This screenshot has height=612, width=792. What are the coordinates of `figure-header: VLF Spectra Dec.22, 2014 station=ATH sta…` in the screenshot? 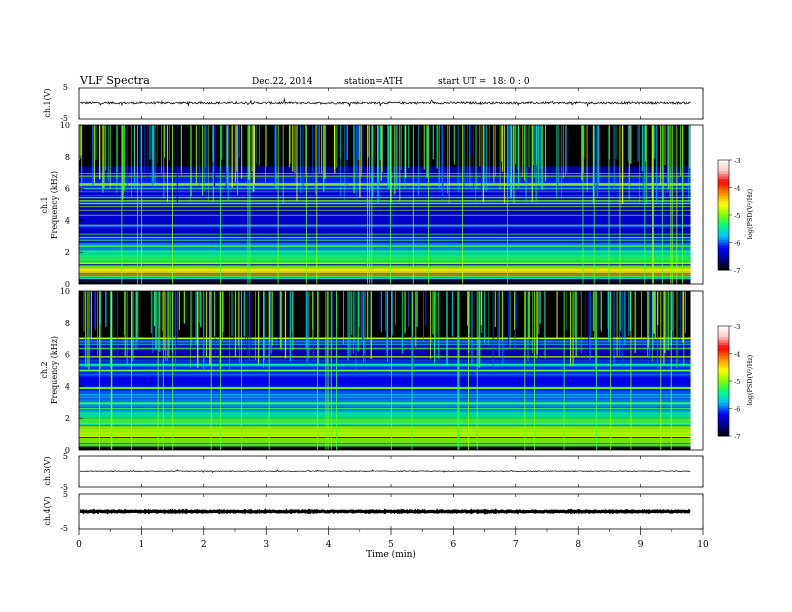 It's located at (304, 80).